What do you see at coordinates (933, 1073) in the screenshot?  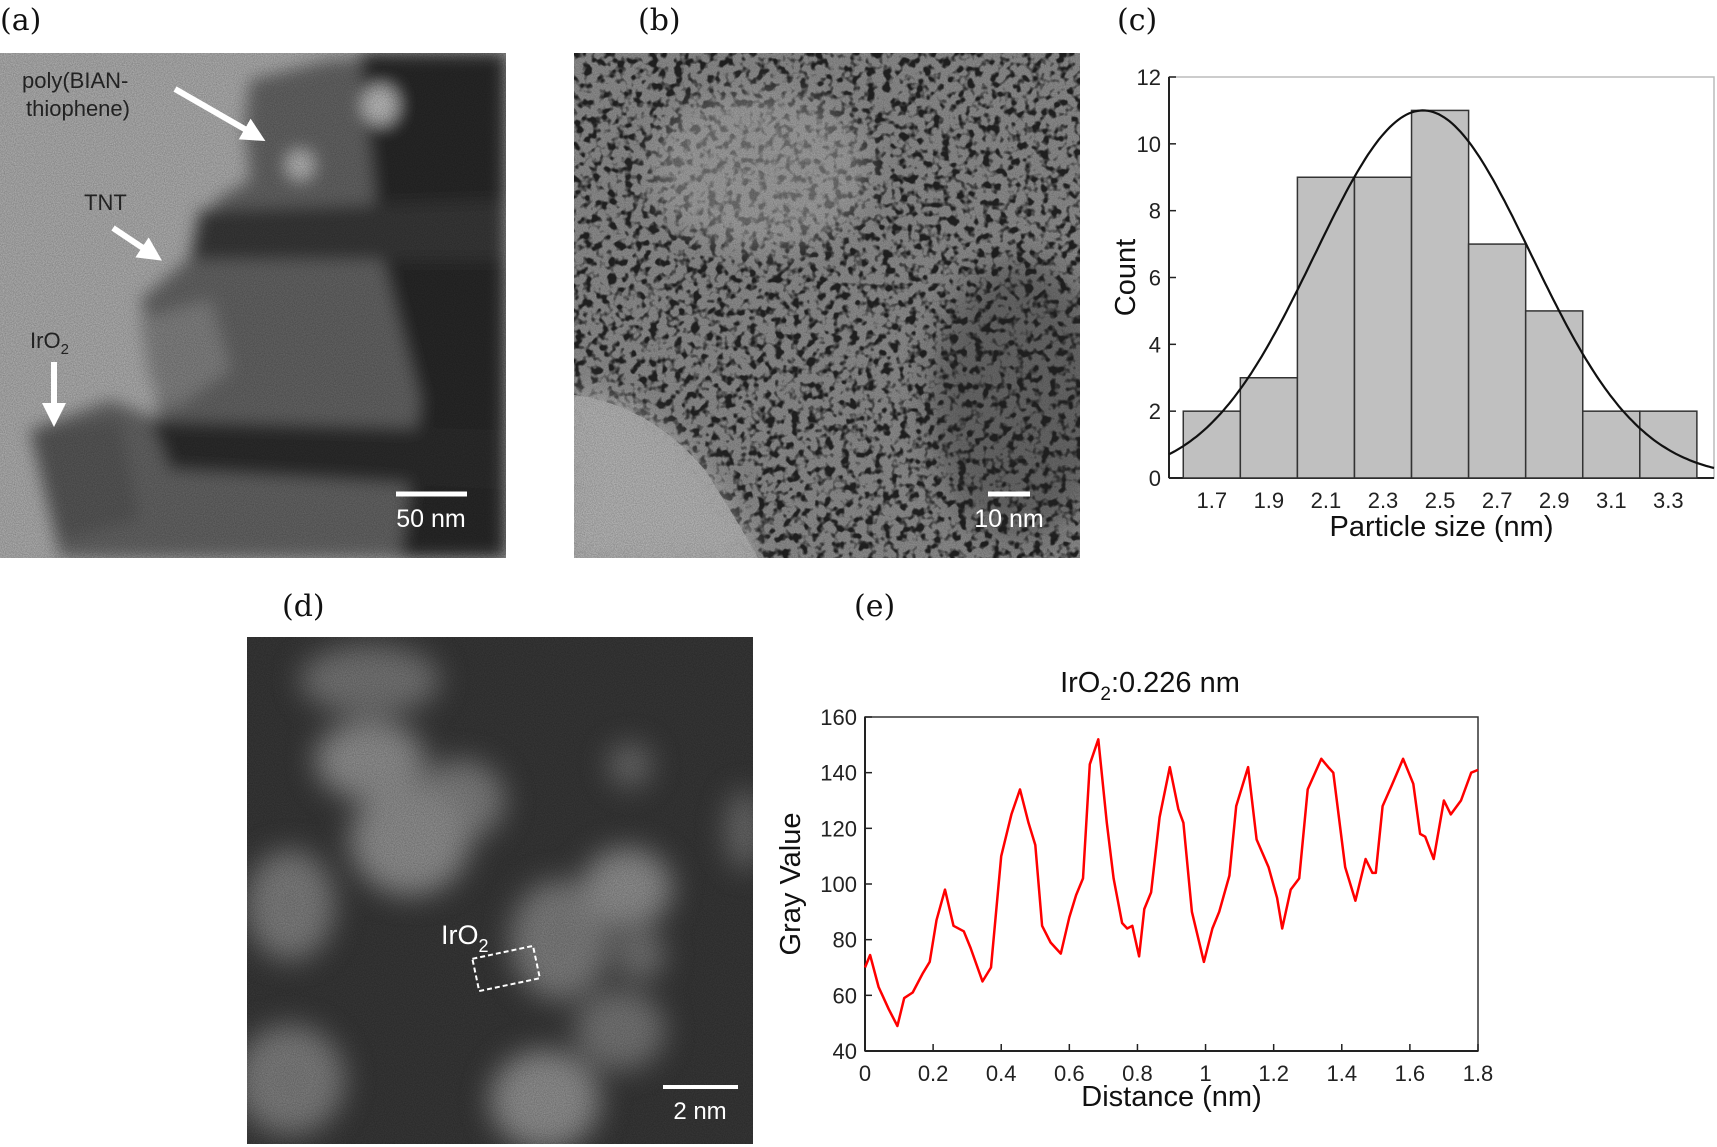 I see `x-tick-label: 0.2` at bounding box center [933, 1073].